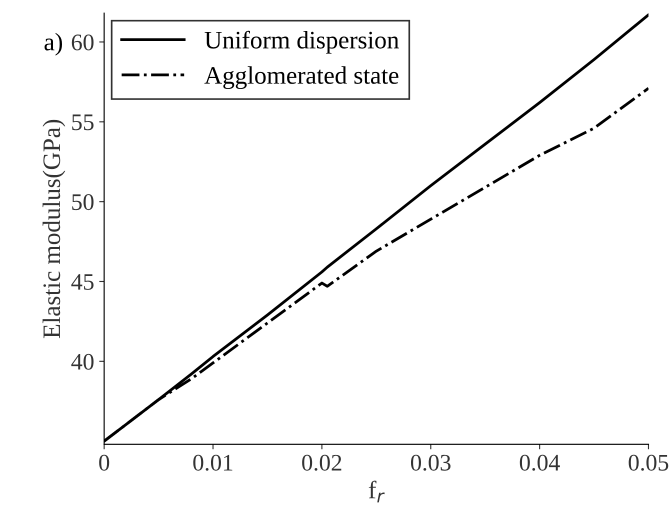 This screenshot has height=529, width=672. Describe the element at coordinates (104, 462) in the screenshot. I see `x-tick-label: 0` at that location.